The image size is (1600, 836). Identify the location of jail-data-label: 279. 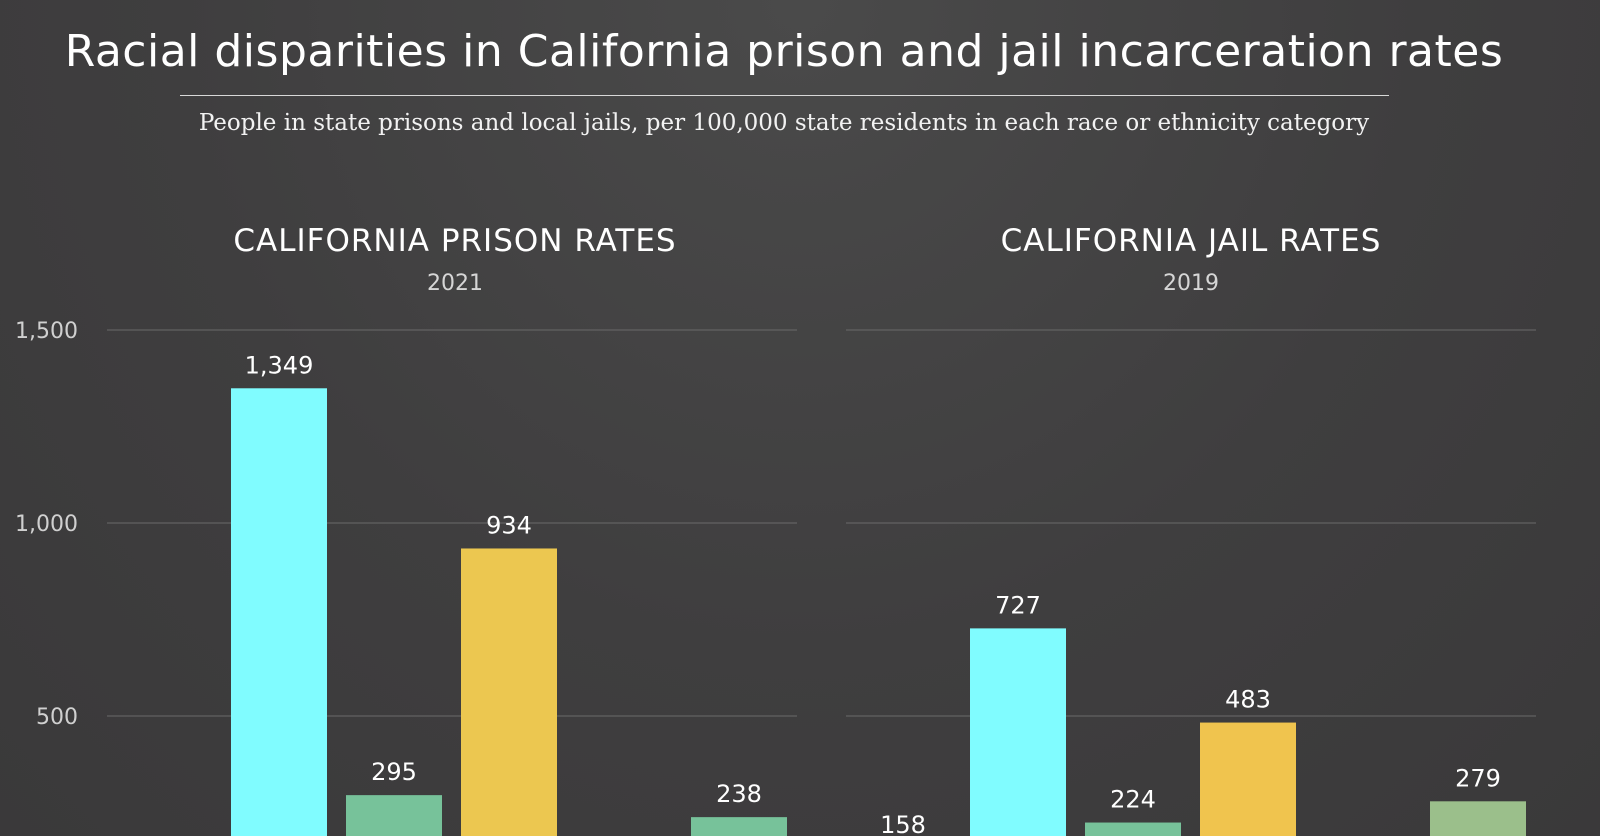
(1478, 778).